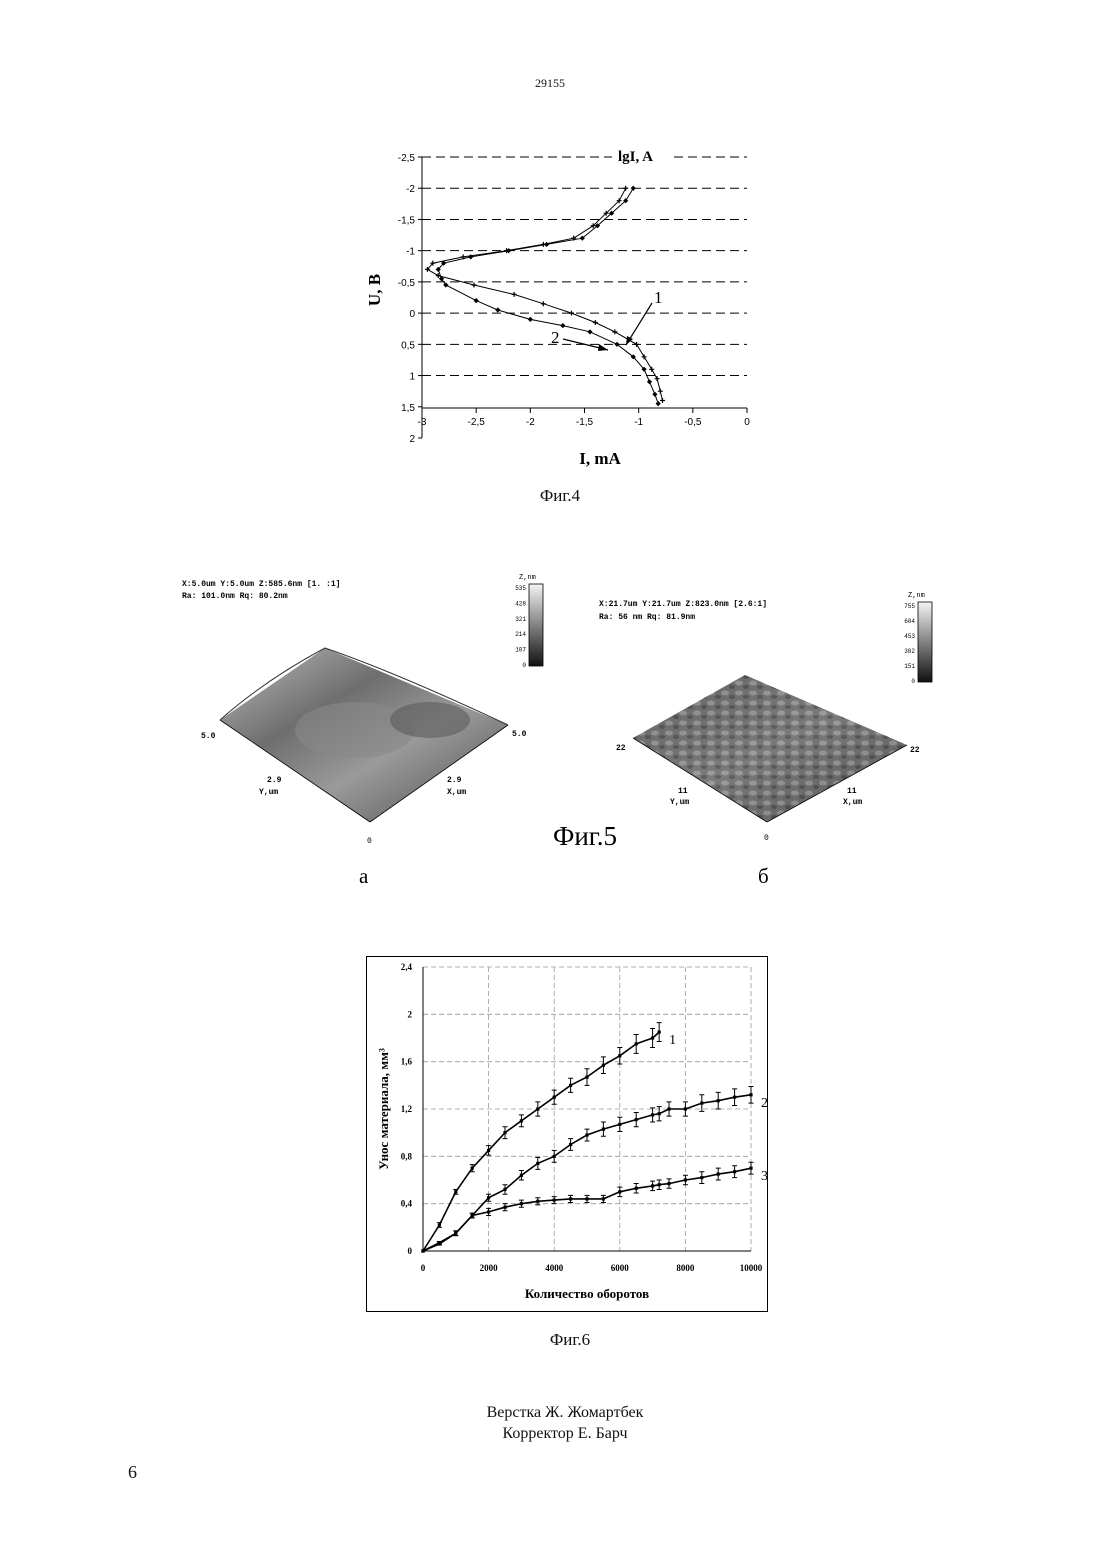  Describe the element at coordinates (412, 314) in the screenshot. I see `fig4-y-tick-label: 0` at that location.